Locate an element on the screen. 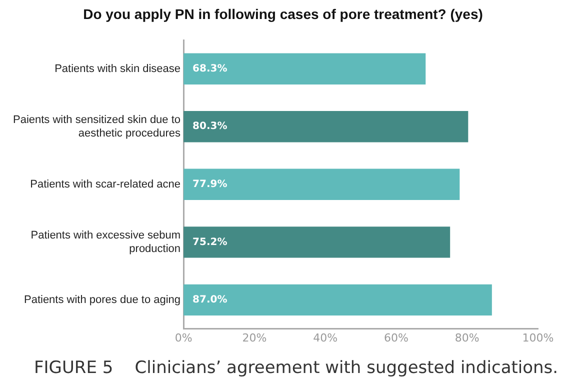  data-label: 87.0% is located at coordinates (210, 300).